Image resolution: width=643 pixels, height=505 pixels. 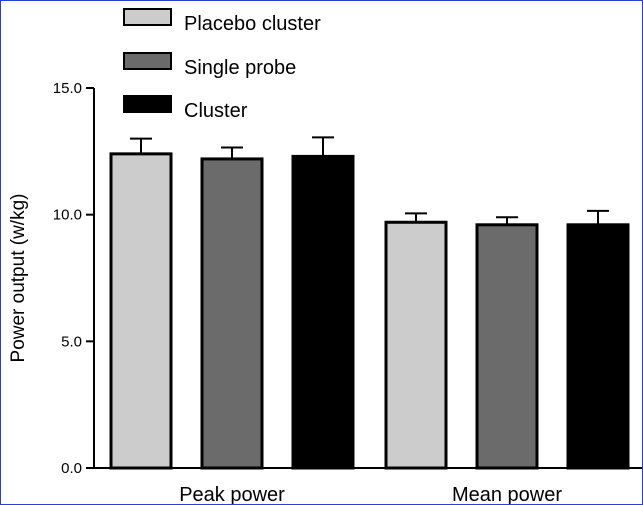 What do you see at coordinates (67, 215) in the screenshot?
I see `y-tick-label: 10.0` at bounding box center [67, 215].